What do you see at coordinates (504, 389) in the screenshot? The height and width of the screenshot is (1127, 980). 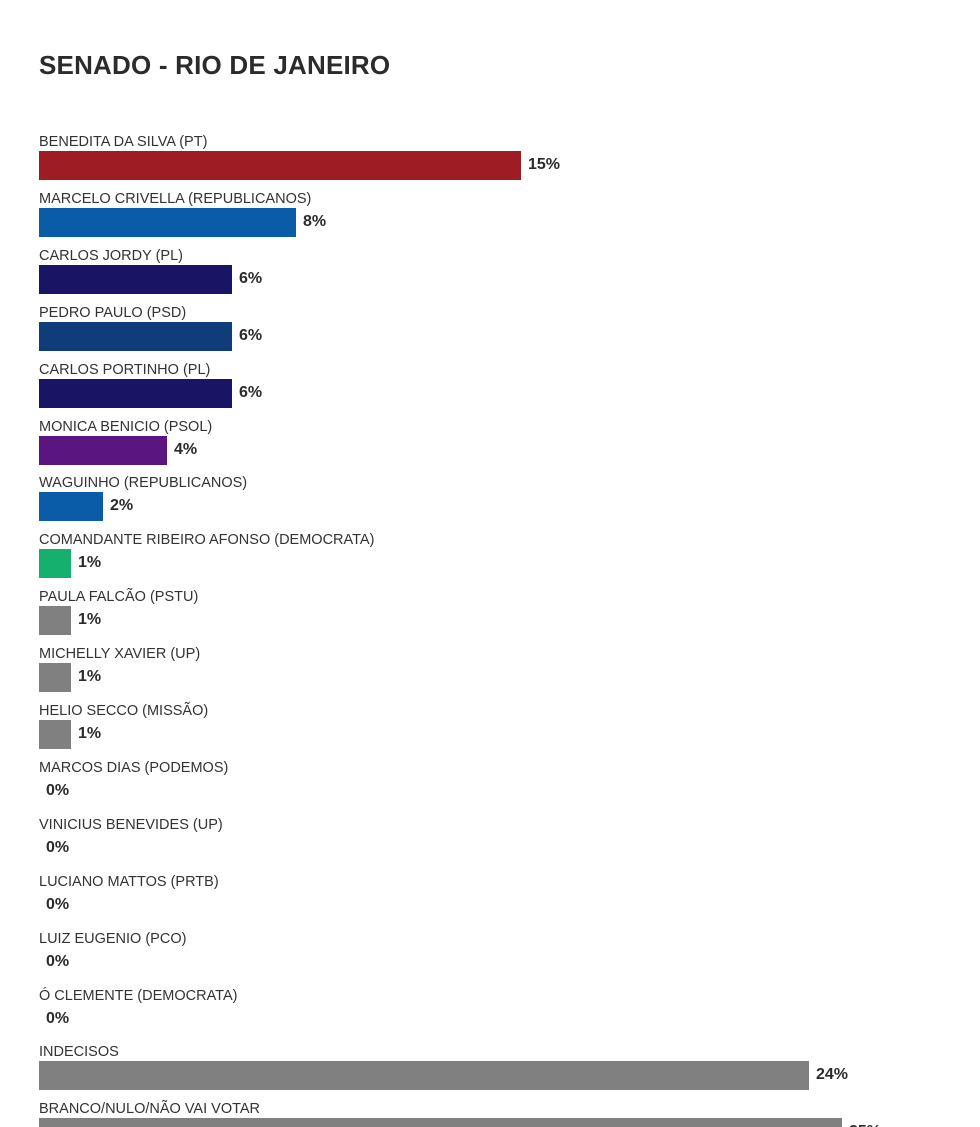 I see `bar-row: CARLOS PORTINHO (PL) 6%` at bounding box center [504, 389].